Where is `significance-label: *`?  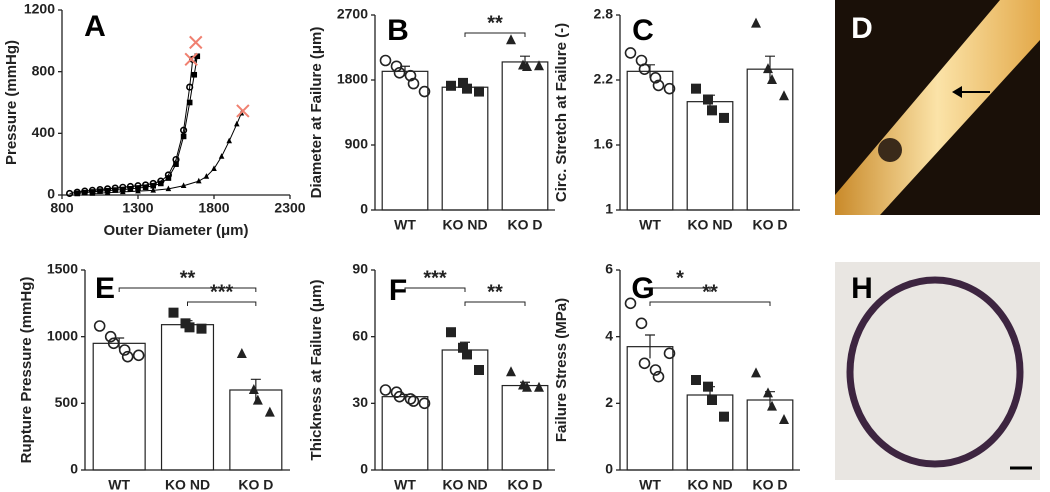
significance-label: * is located at coordinates (680, 278).